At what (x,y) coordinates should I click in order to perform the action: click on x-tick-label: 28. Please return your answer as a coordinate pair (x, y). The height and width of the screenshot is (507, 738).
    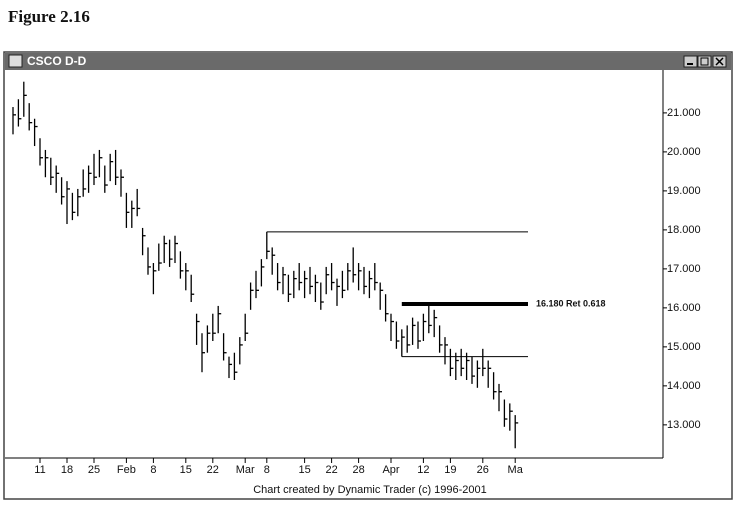
    Looking at the image, I should click on (358, 470).